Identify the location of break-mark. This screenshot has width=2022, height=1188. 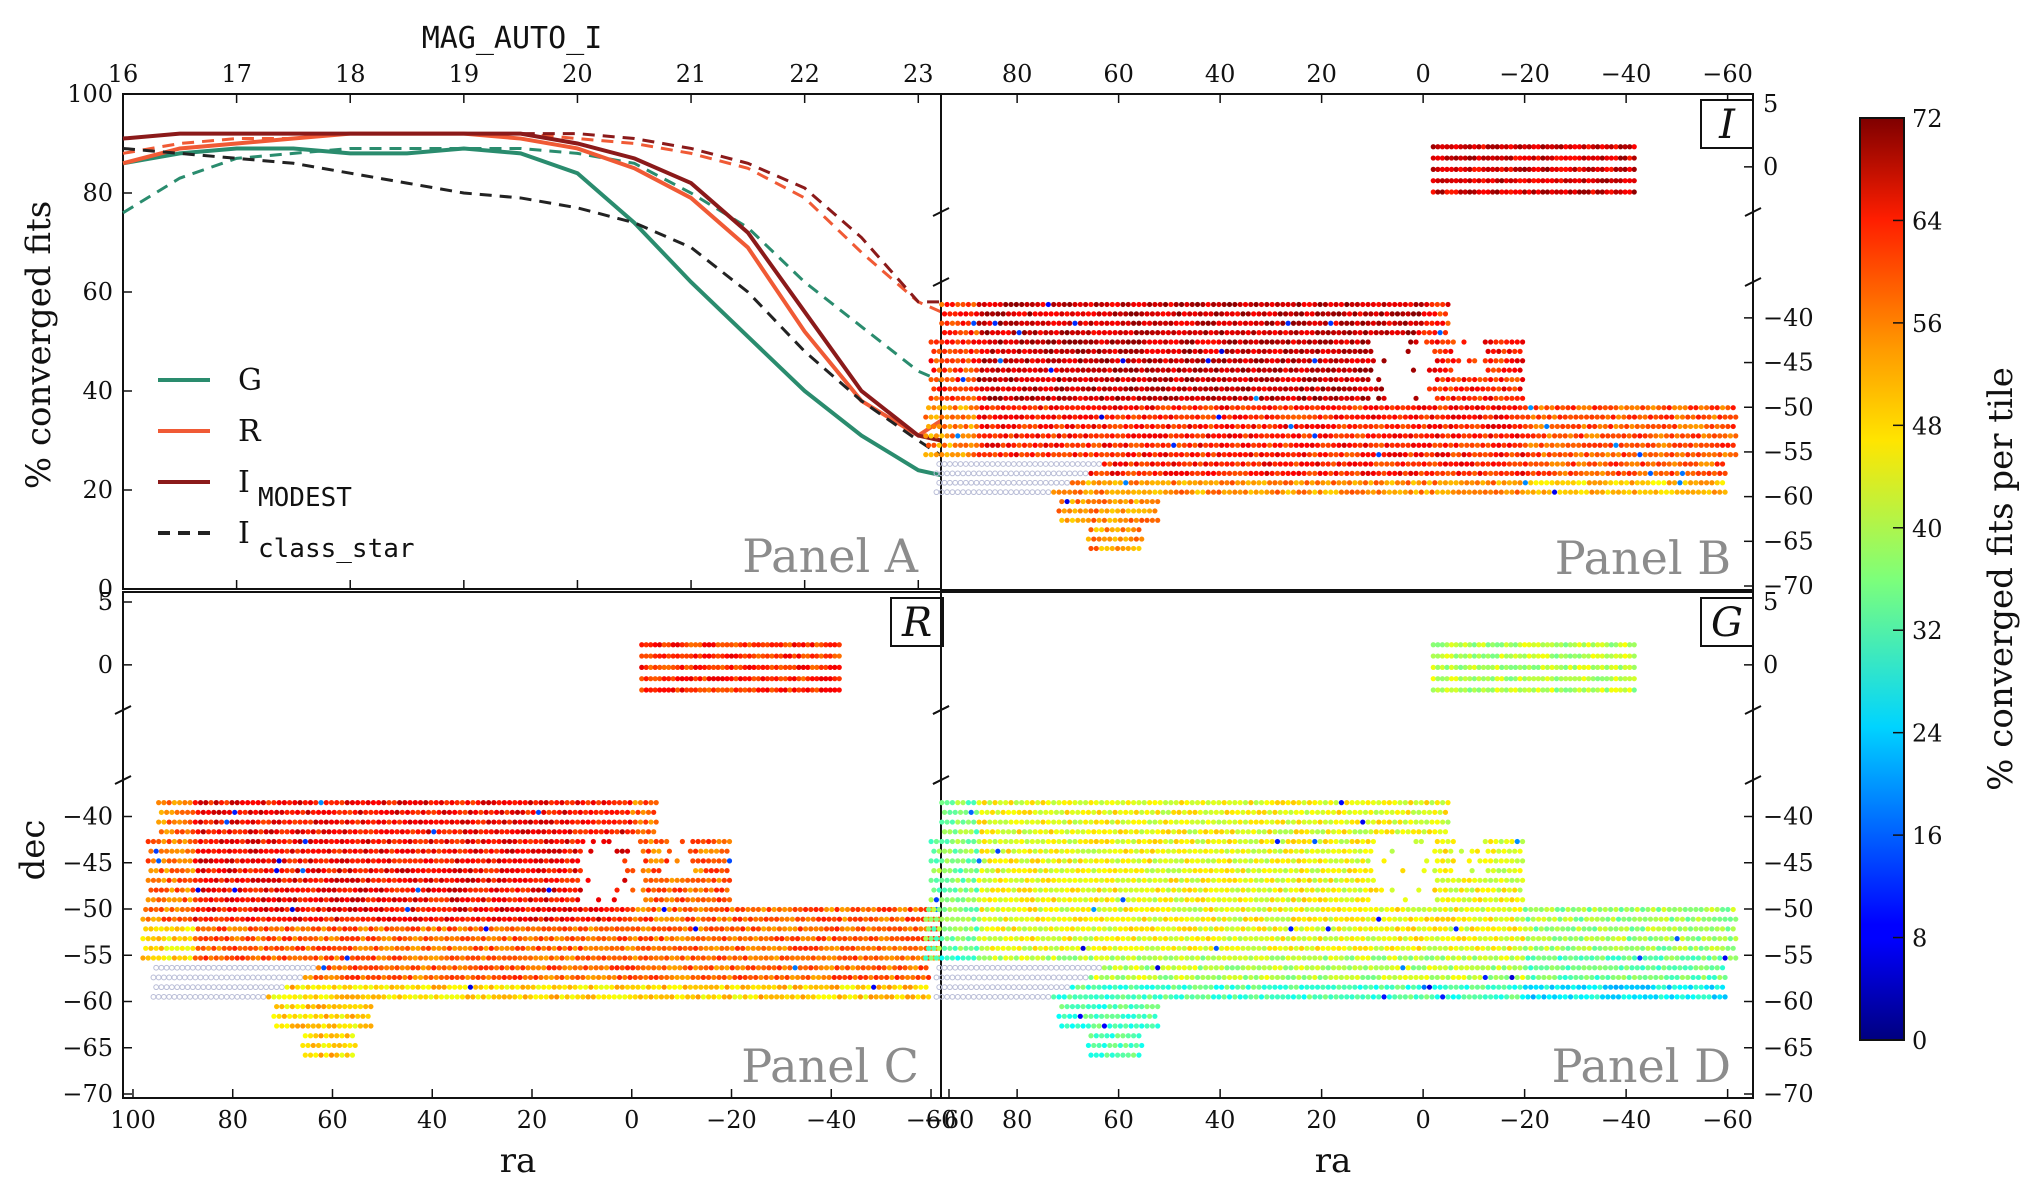
(941, 282).